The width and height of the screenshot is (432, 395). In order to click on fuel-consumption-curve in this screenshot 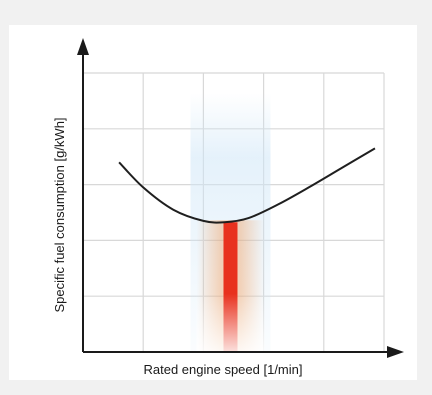, I will do `click(247, 185)`.